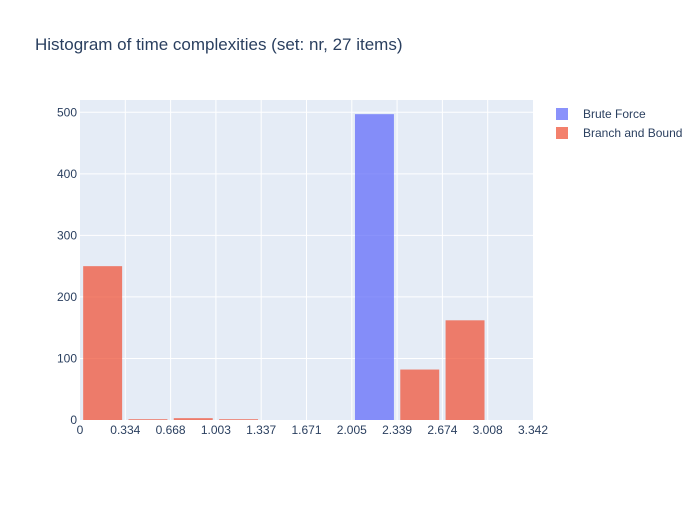 The height and width of the screenshot is (505, 700). What do you see at coordinates (306, 430) in the screenshot?
I see `x-tick-label: 1.671` at bounding box center [306, 430].